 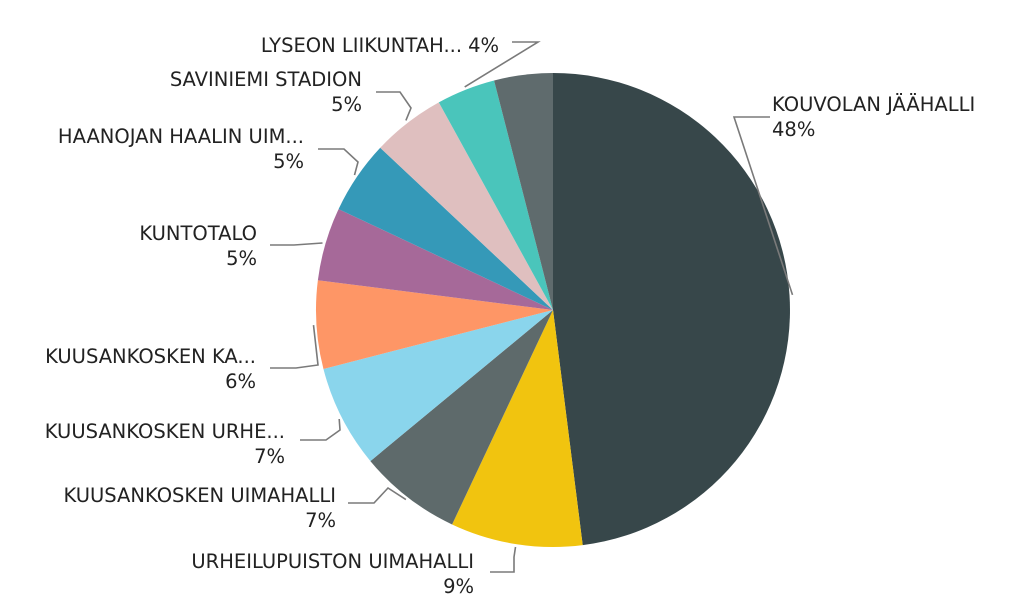 What do you see at coordinates (181, 149) in the screenshot?
I see `label-haanojan-haalin: HAANOJAN HAALIN UIM... 5%` at bounding box center [181, 149].